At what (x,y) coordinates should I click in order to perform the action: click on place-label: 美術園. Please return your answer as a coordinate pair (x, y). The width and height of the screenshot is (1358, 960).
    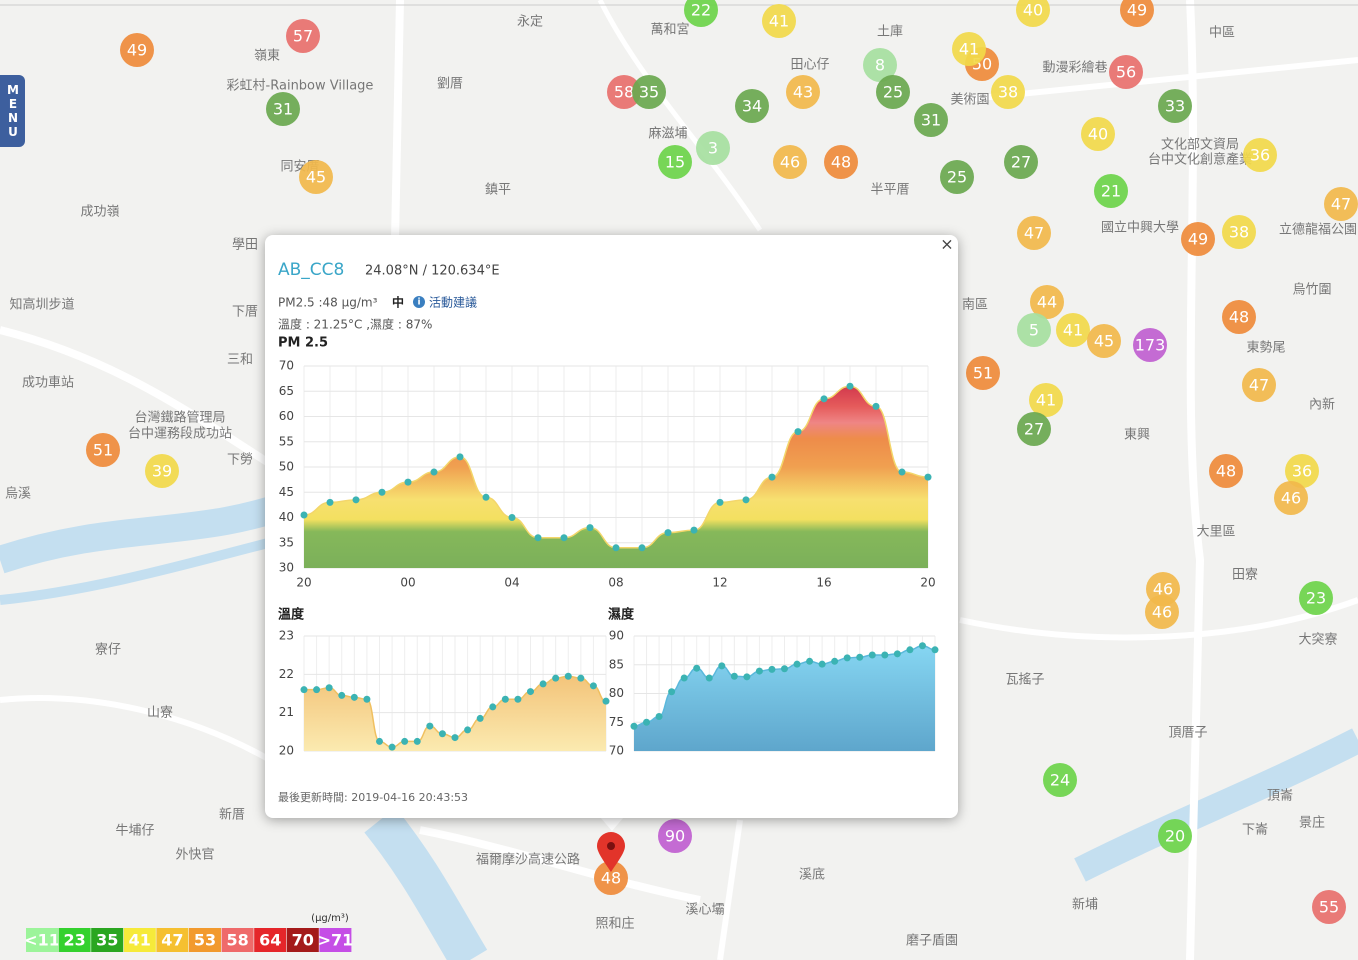
    Looking at the image, I should click on (969, 100).